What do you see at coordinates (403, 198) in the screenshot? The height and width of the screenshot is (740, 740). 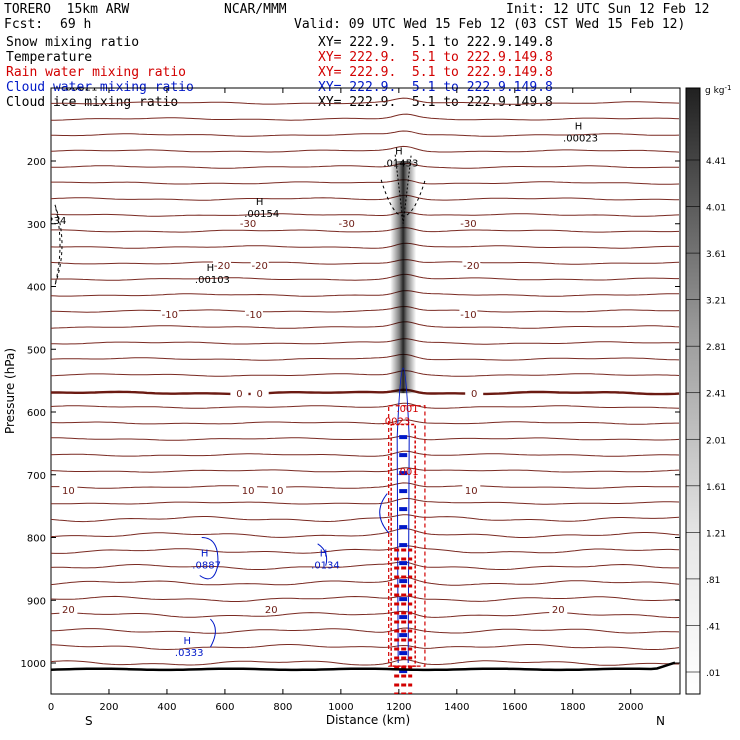 I see `snow-contour` at bounding box center [403, 198].